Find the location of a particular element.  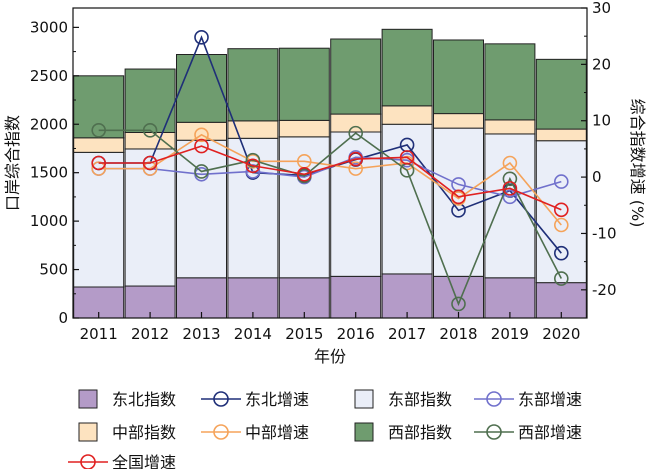

legend-item-0-2: 东部指数 is located at coordinates (403, 399).